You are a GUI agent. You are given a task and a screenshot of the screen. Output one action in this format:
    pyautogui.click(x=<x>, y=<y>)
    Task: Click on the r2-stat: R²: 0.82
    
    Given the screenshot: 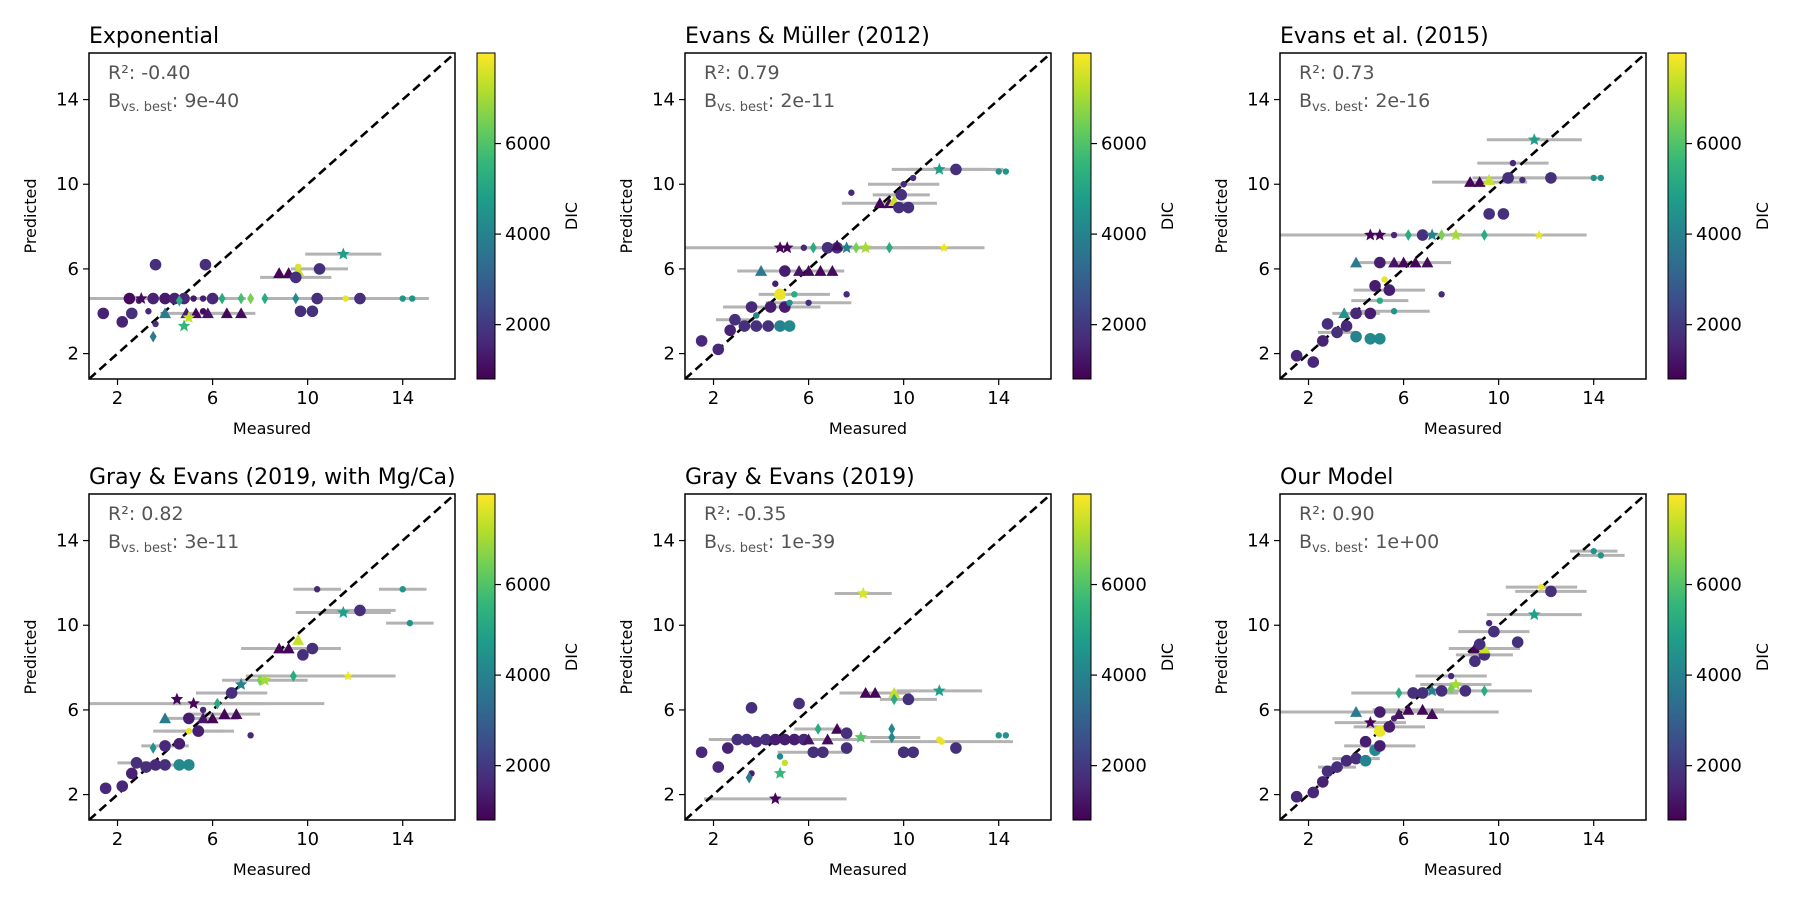 What is the action you would take?
    pyautogui.click(x=146, y=514)
    